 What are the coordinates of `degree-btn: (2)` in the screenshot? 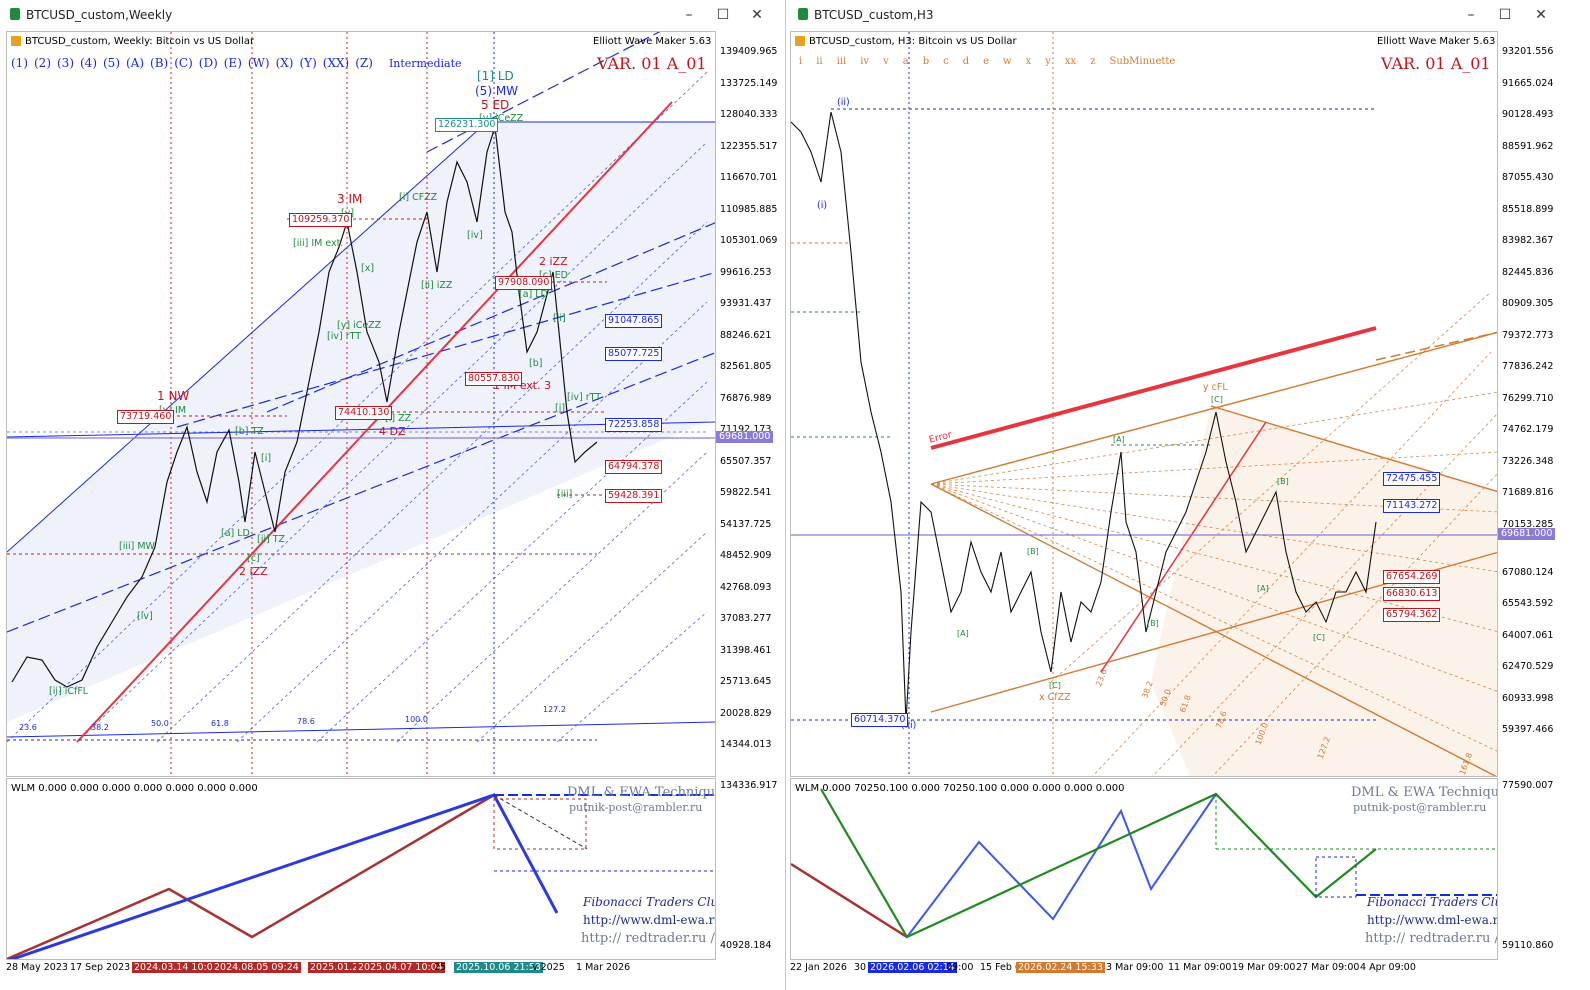 It's located at (42, 63).